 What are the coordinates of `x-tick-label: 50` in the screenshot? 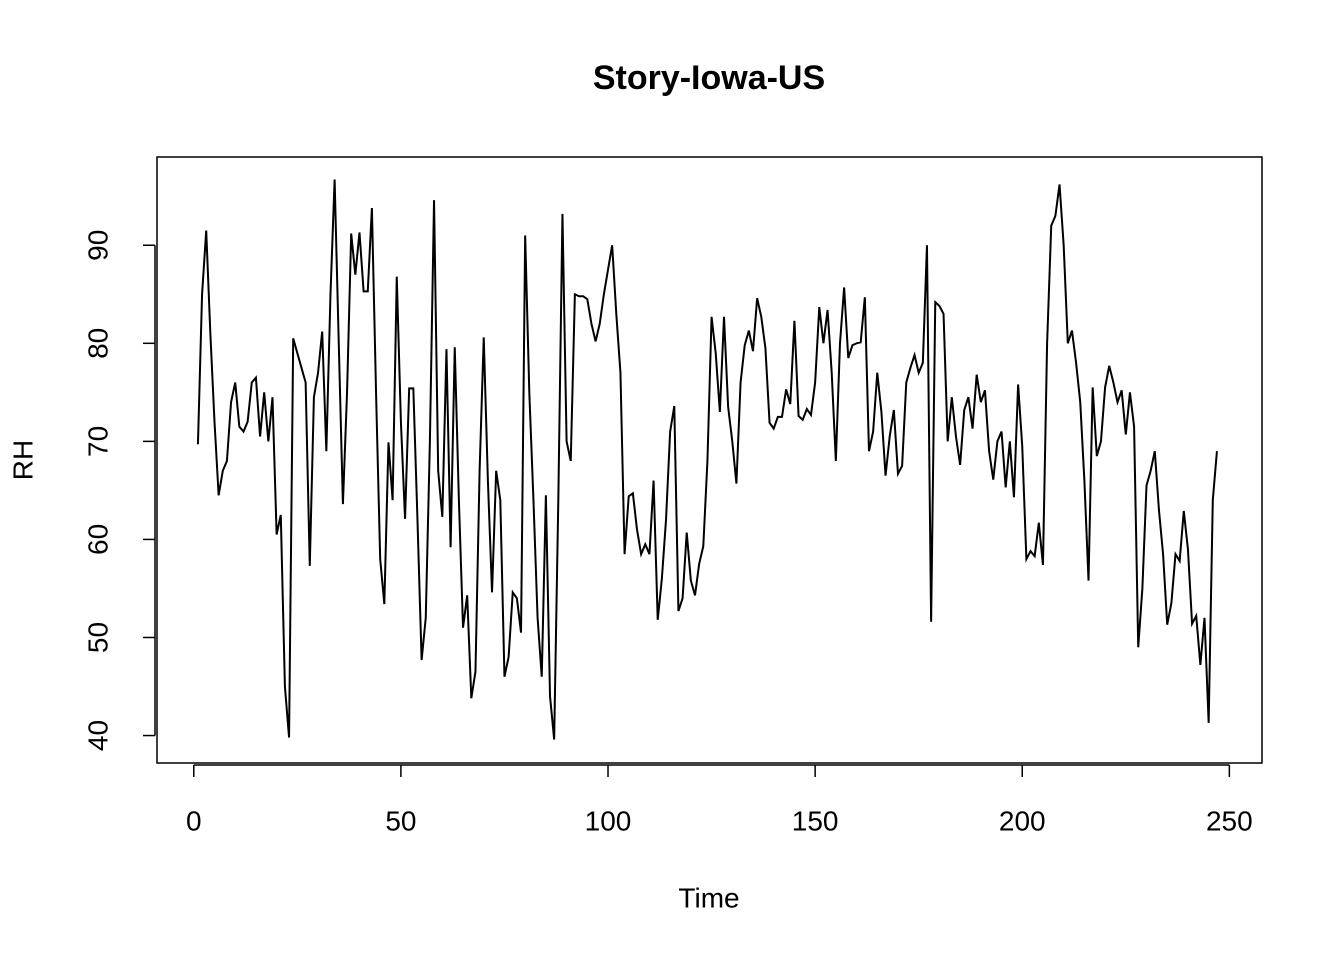 It's located at (400, 820).